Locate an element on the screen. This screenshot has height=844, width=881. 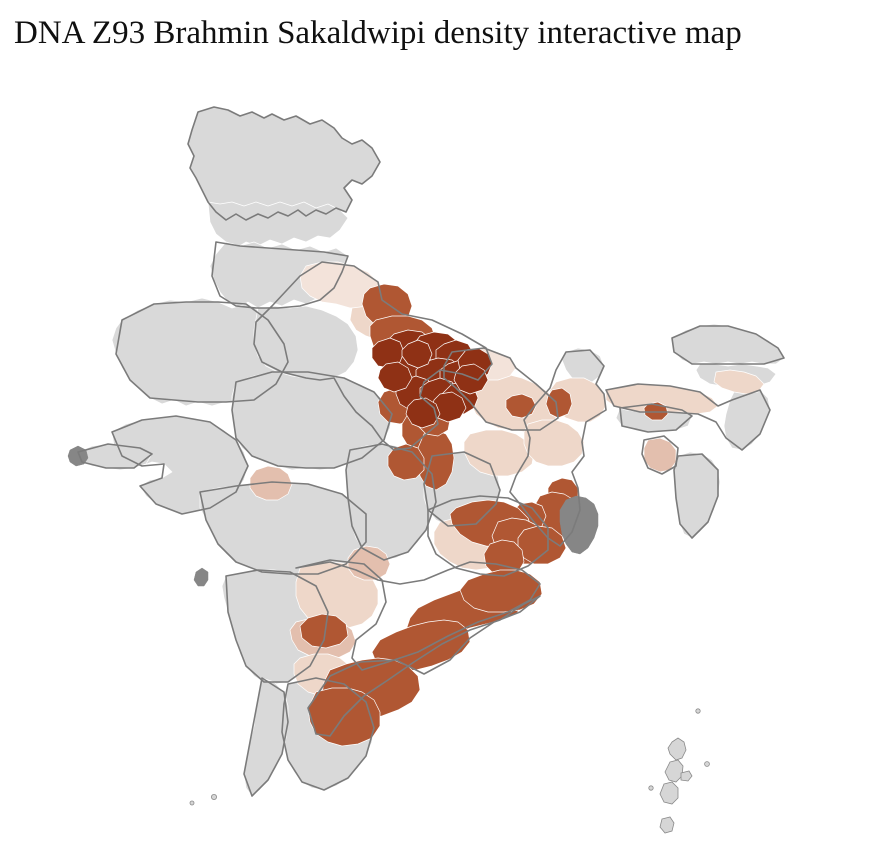
state-border-mizoram-manipur is located at coordinates (696, 496).